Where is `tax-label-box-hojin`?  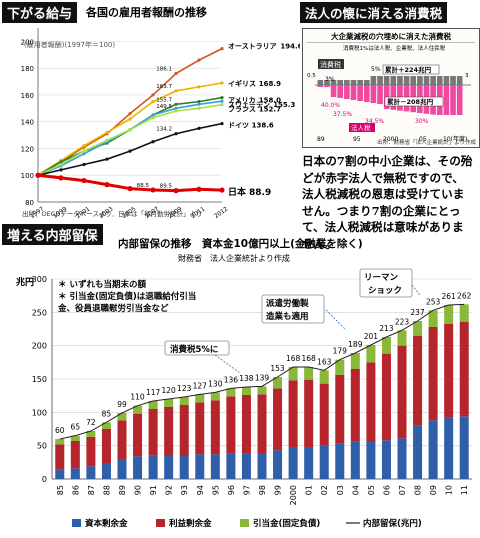 tax-label-box-hojin is located at coordinates (362, 127).